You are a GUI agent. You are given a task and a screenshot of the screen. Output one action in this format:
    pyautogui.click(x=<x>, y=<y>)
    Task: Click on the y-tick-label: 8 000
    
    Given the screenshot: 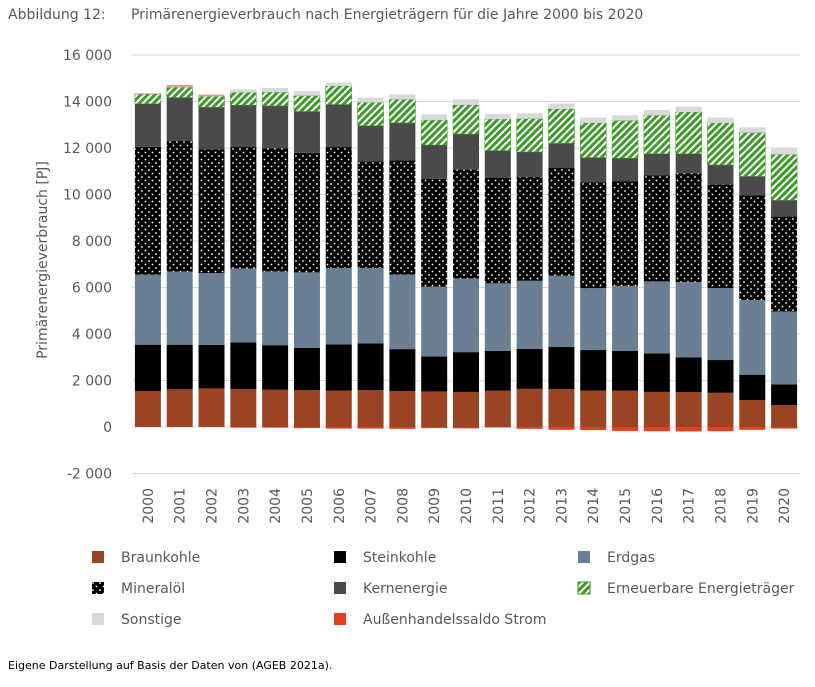 What is the action you would take?
    pyautogui.click(x=92, y=242)
    